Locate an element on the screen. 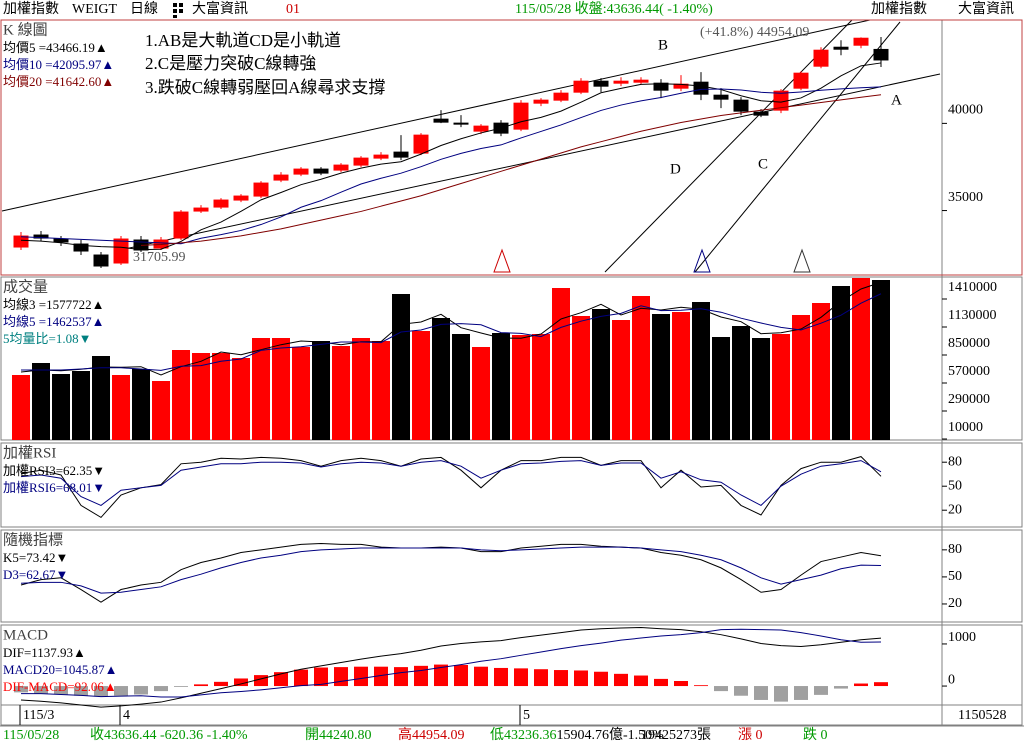  header-quote: 115/05/28 收盤:43636.44( -1.40%) is located at coordinates (614, 9).